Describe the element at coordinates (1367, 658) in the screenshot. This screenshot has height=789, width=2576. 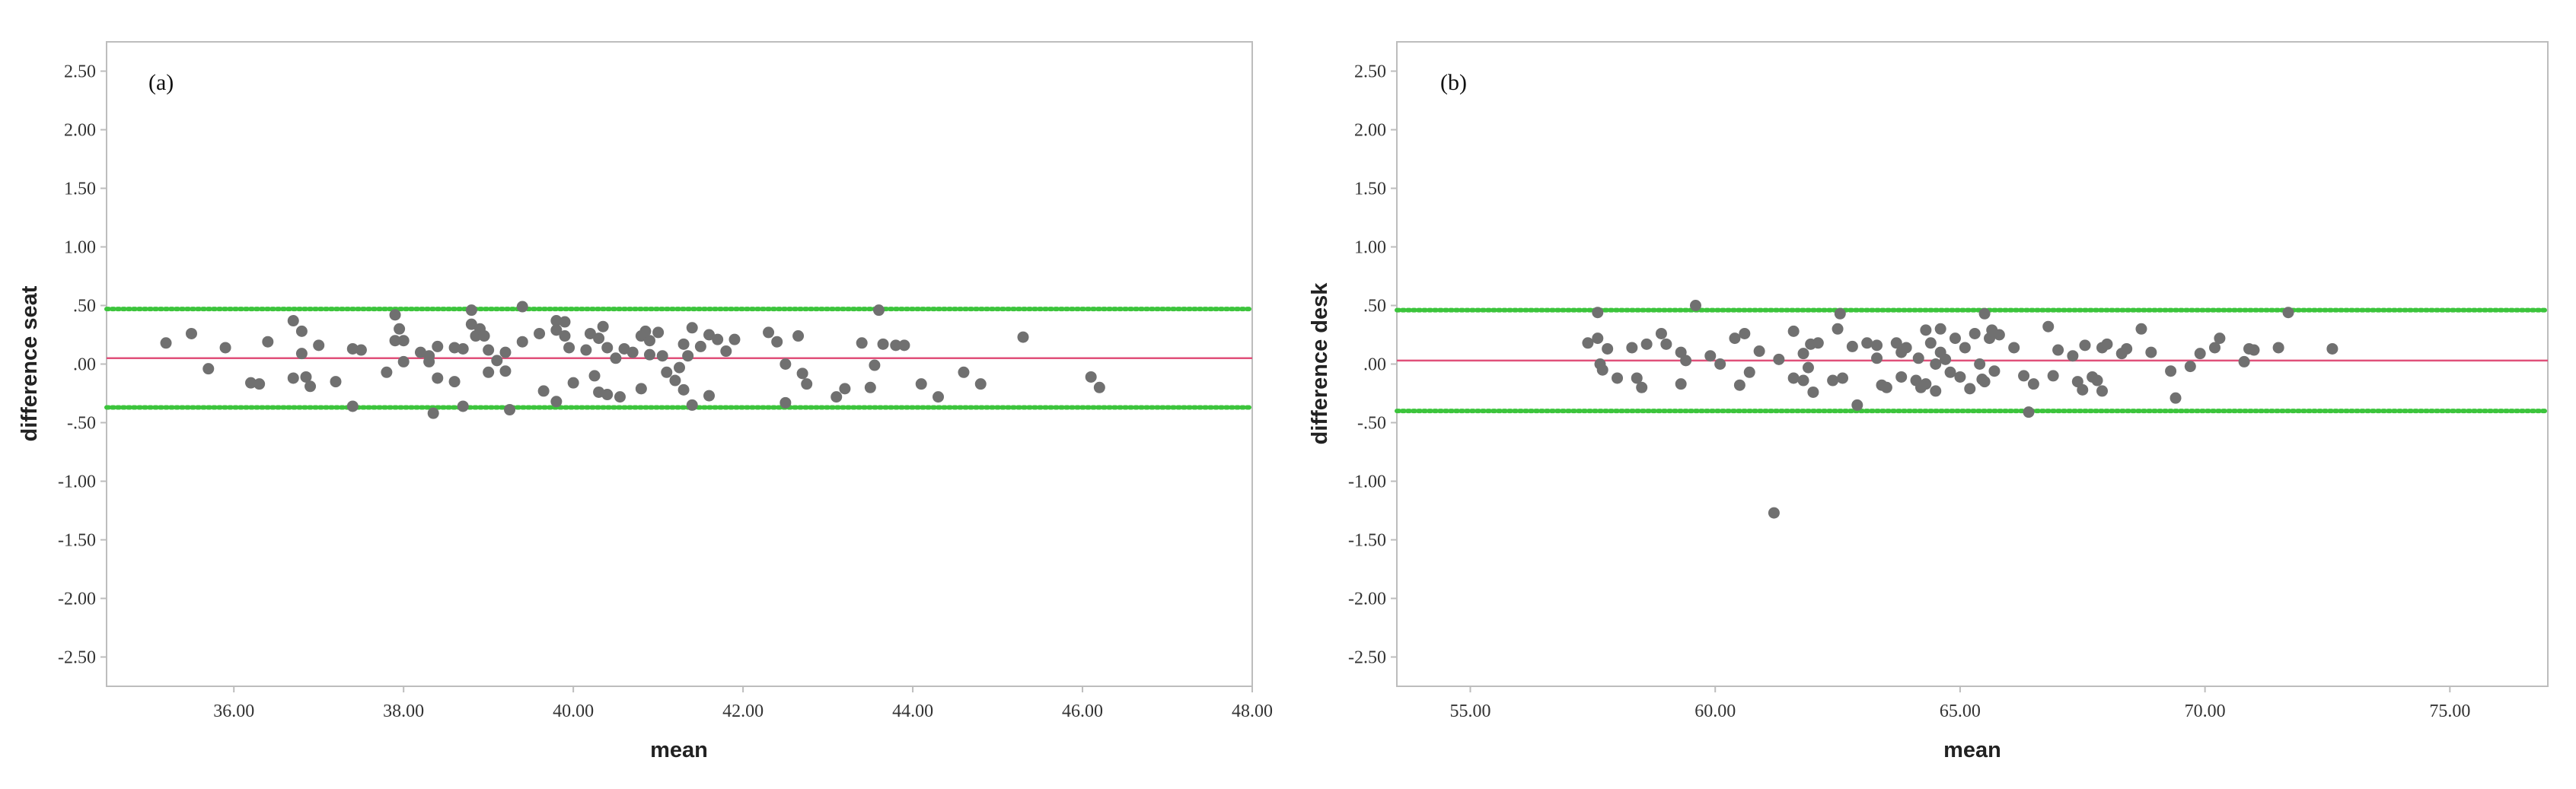
I see `y-tick-label: -2.50` at that location.